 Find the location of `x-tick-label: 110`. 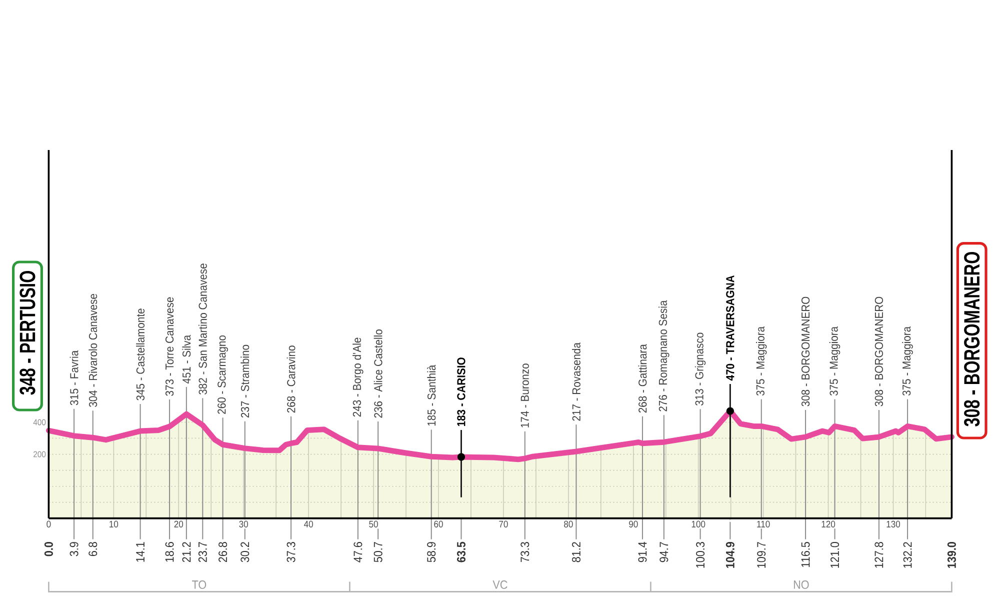

x-tick-label: 110 is located at coordinates (763, 524).